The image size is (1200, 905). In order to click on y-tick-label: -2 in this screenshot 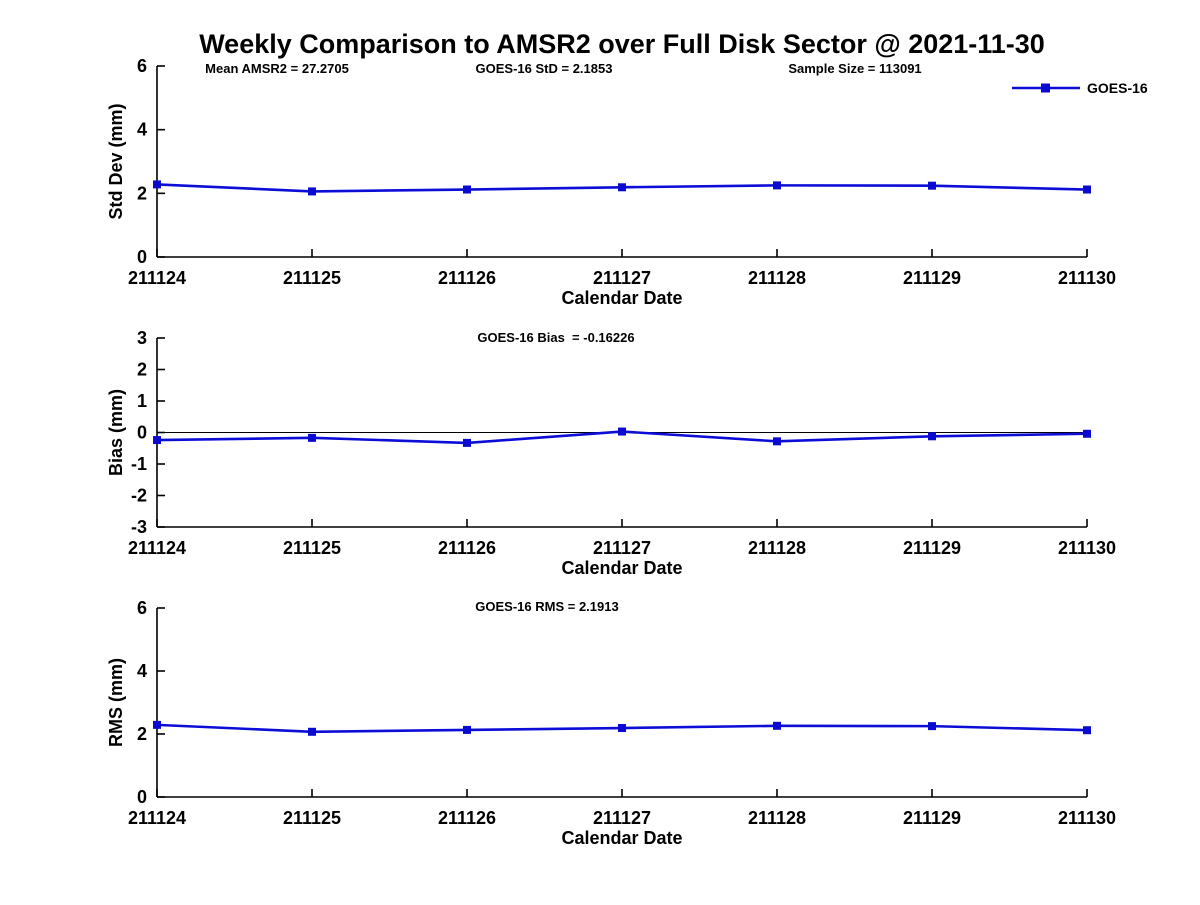, I will do `click(139, 496)`.